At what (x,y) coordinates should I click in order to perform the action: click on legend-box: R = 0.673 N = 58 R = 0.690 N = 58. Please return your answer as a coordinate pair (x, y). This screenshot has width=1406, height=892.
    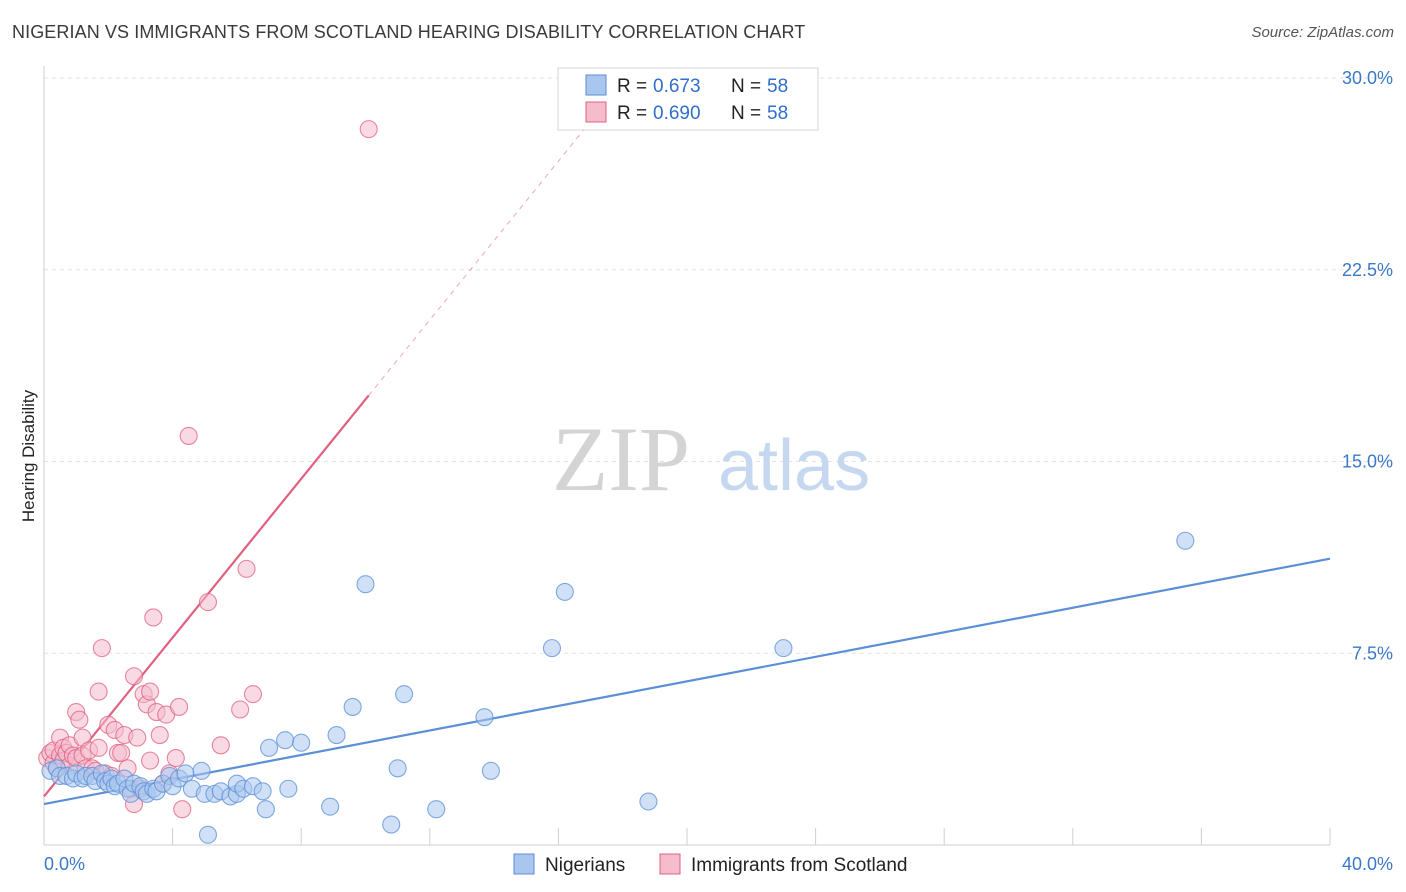
    Looking at the image, I should click on (688, 99).